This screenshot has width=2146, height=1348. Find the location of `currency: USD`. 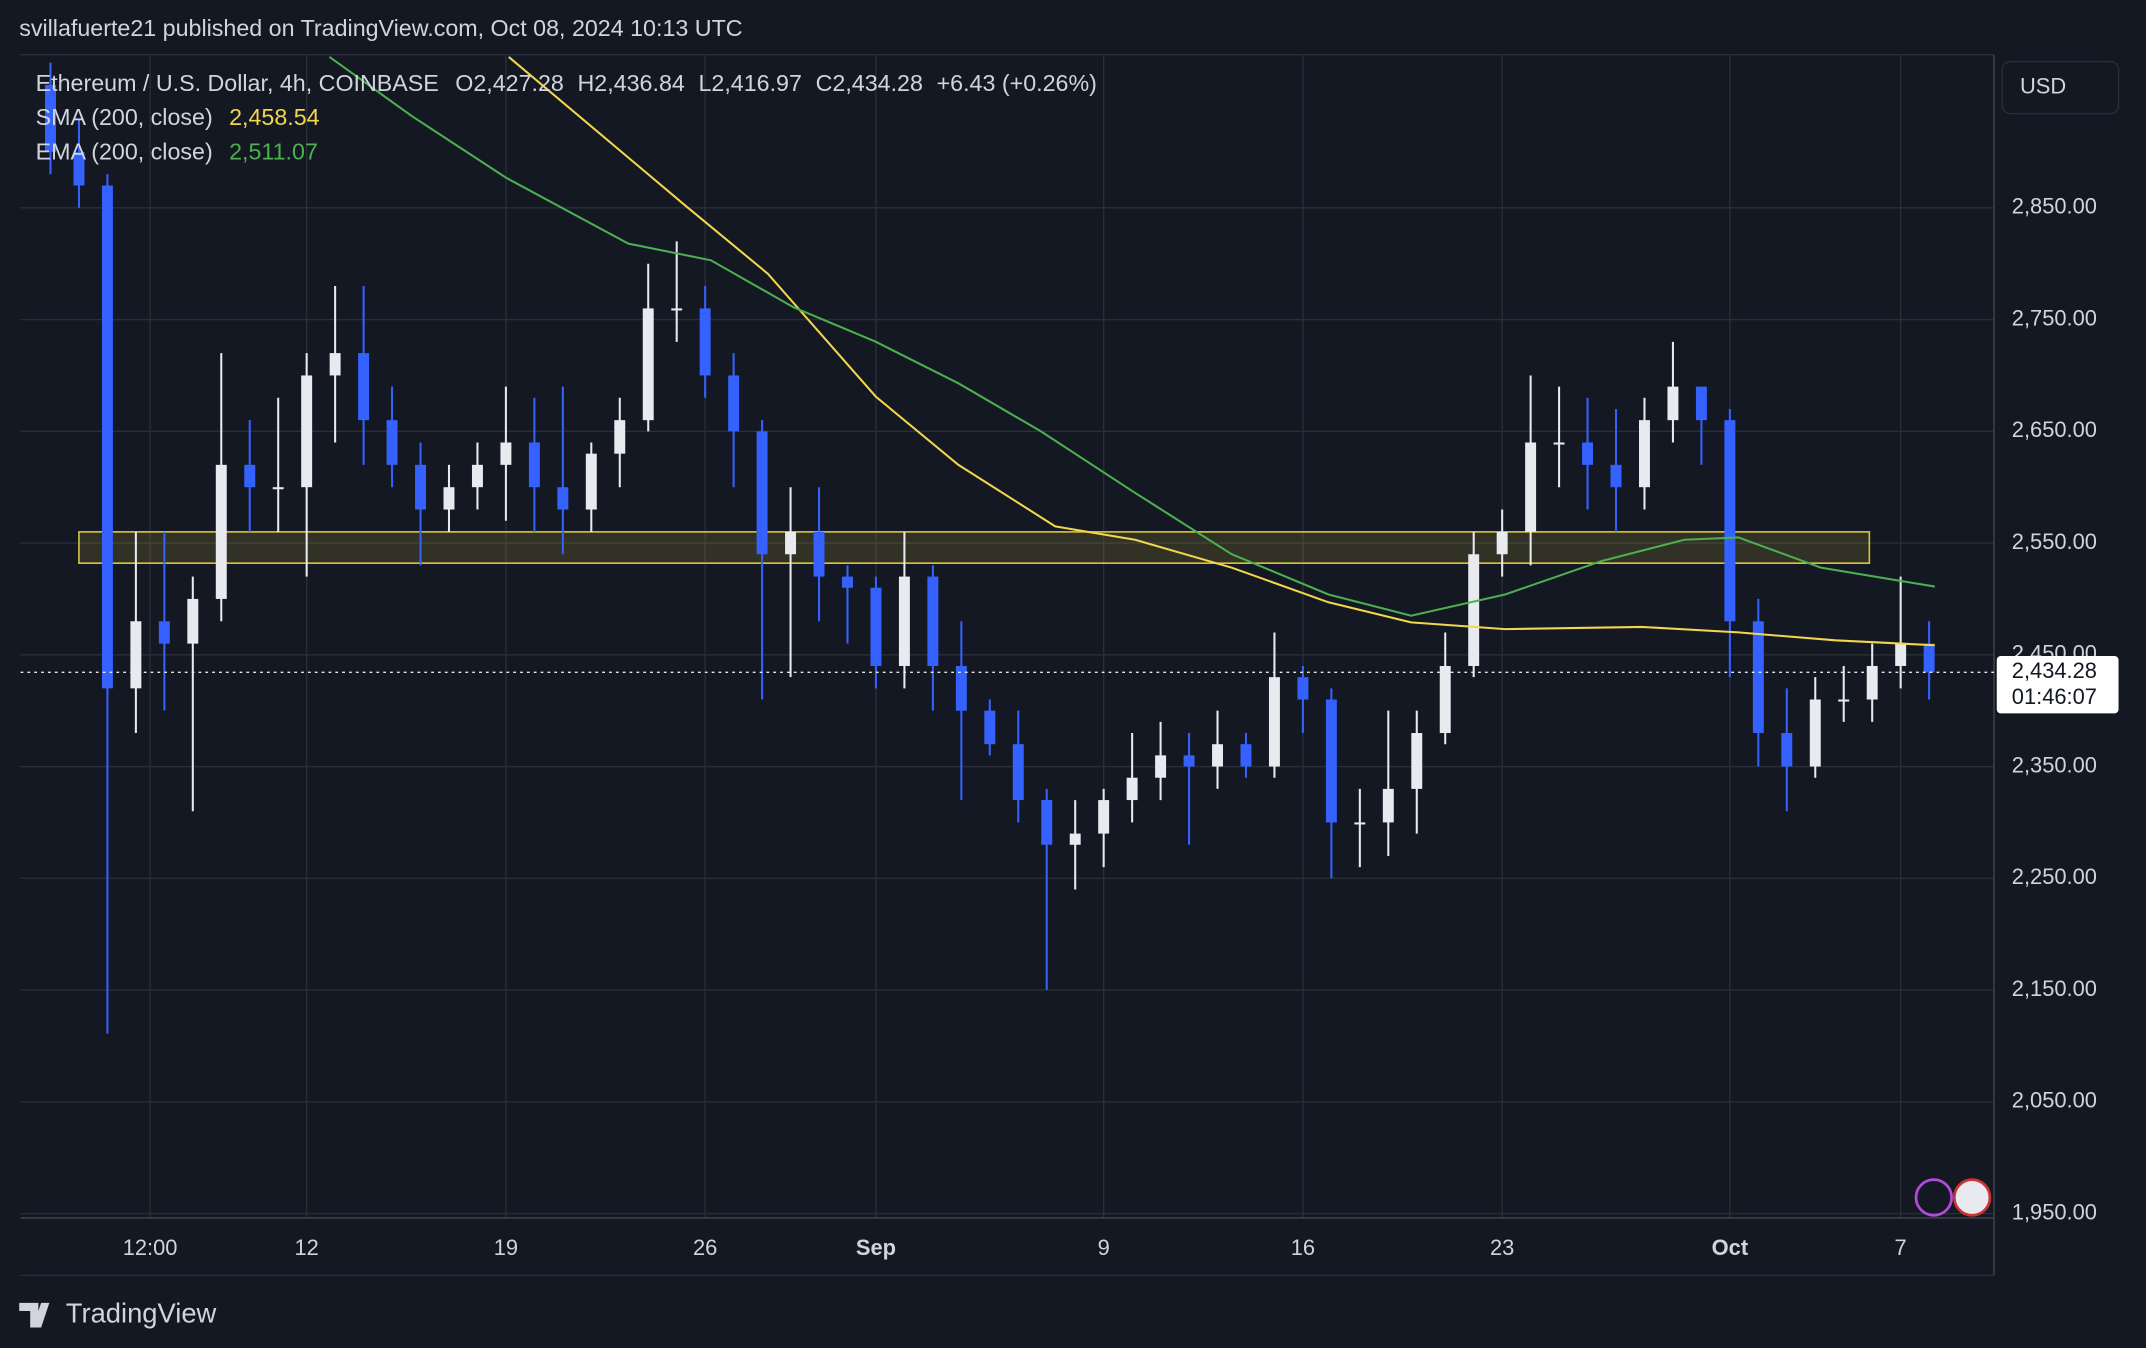

currency: USD is located at coordinates (2043, 85).